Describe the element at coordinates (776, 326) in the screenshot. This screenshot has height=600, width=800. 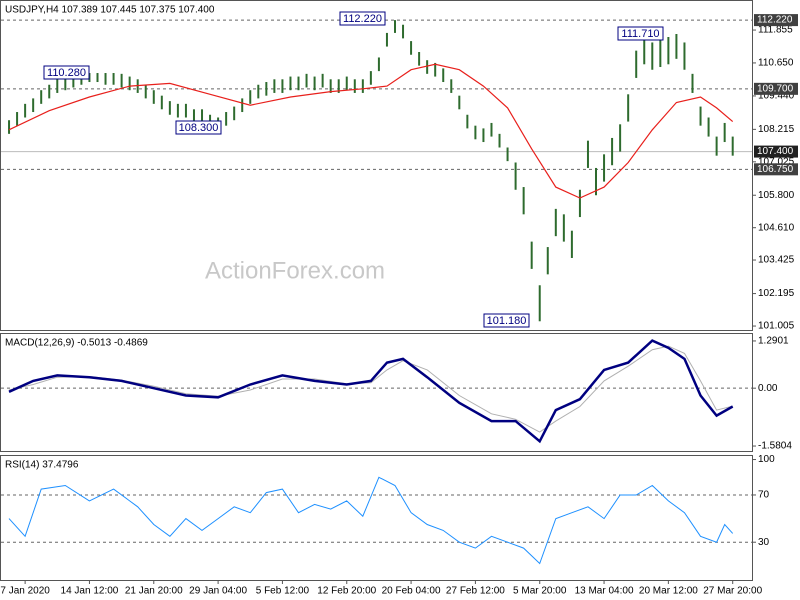
I see `y-tick-label: 101.005` at that location.